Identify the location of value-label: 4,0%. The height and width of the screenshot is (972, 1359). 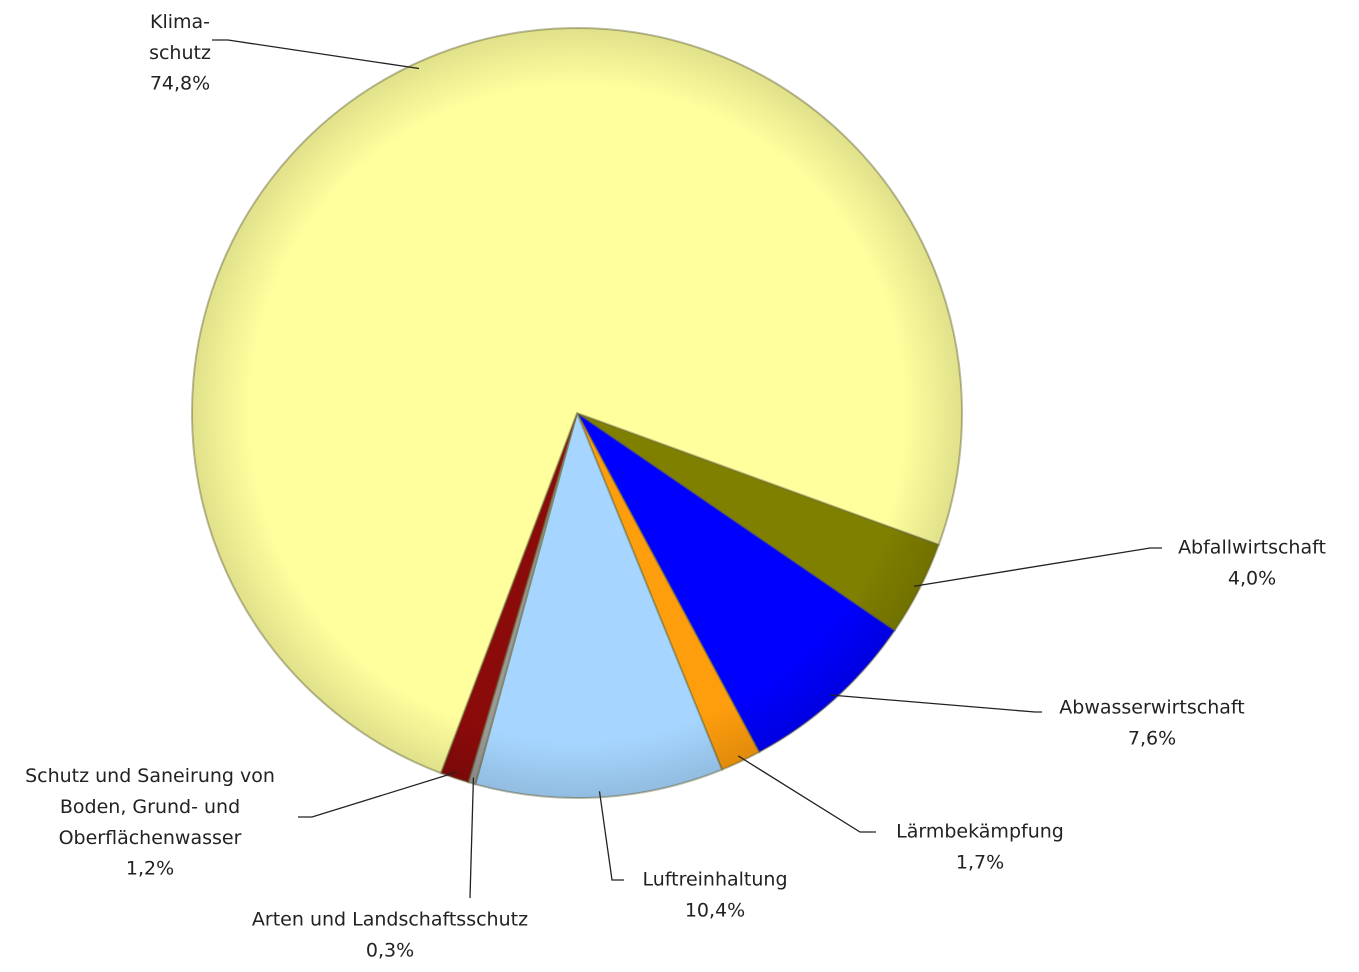
(1252, 579).